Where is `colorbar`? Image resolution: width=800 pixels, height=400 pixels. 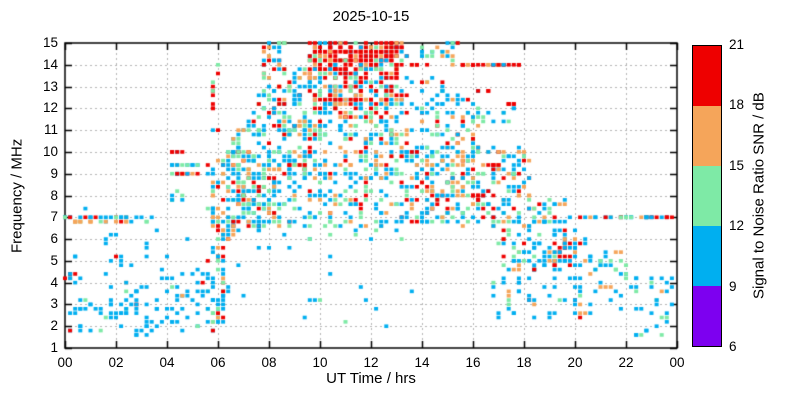 colorbar is located at coordinates (707, 196).